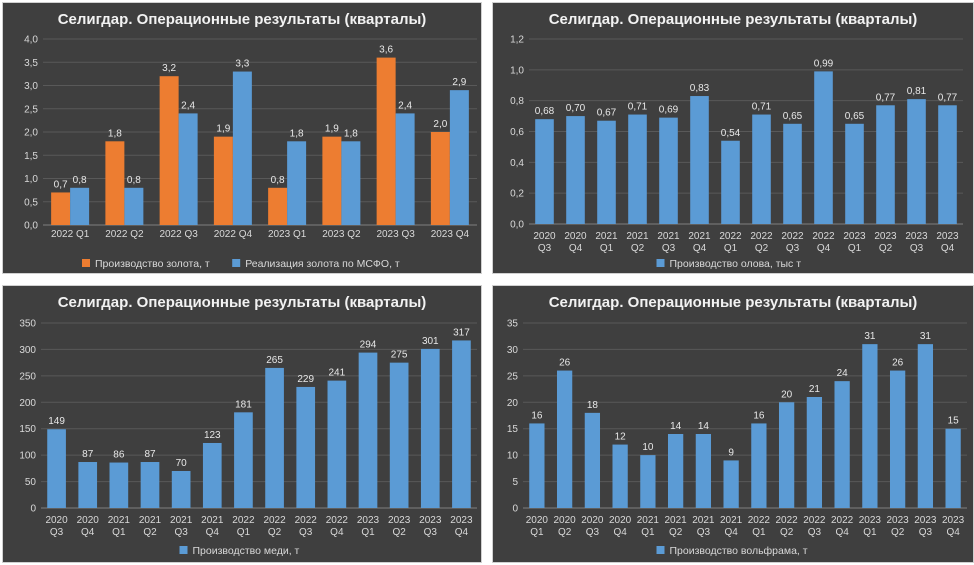 Image resolution: width=974 pixels, height=565 pixels. Describe the element at coordinates (305, 379) in the screenshot. I see `data-label: 229` at that location.